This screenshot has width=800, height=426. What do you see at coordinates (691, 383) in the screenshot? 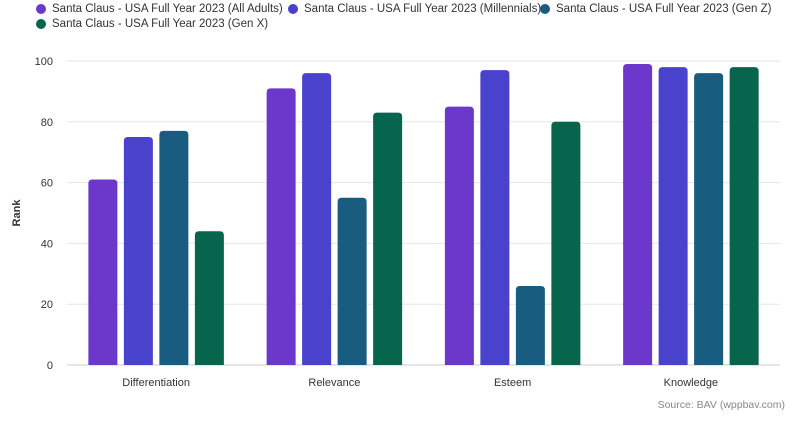
I see `x-tick-label: Knowledge` at bounding box center [691, 383].